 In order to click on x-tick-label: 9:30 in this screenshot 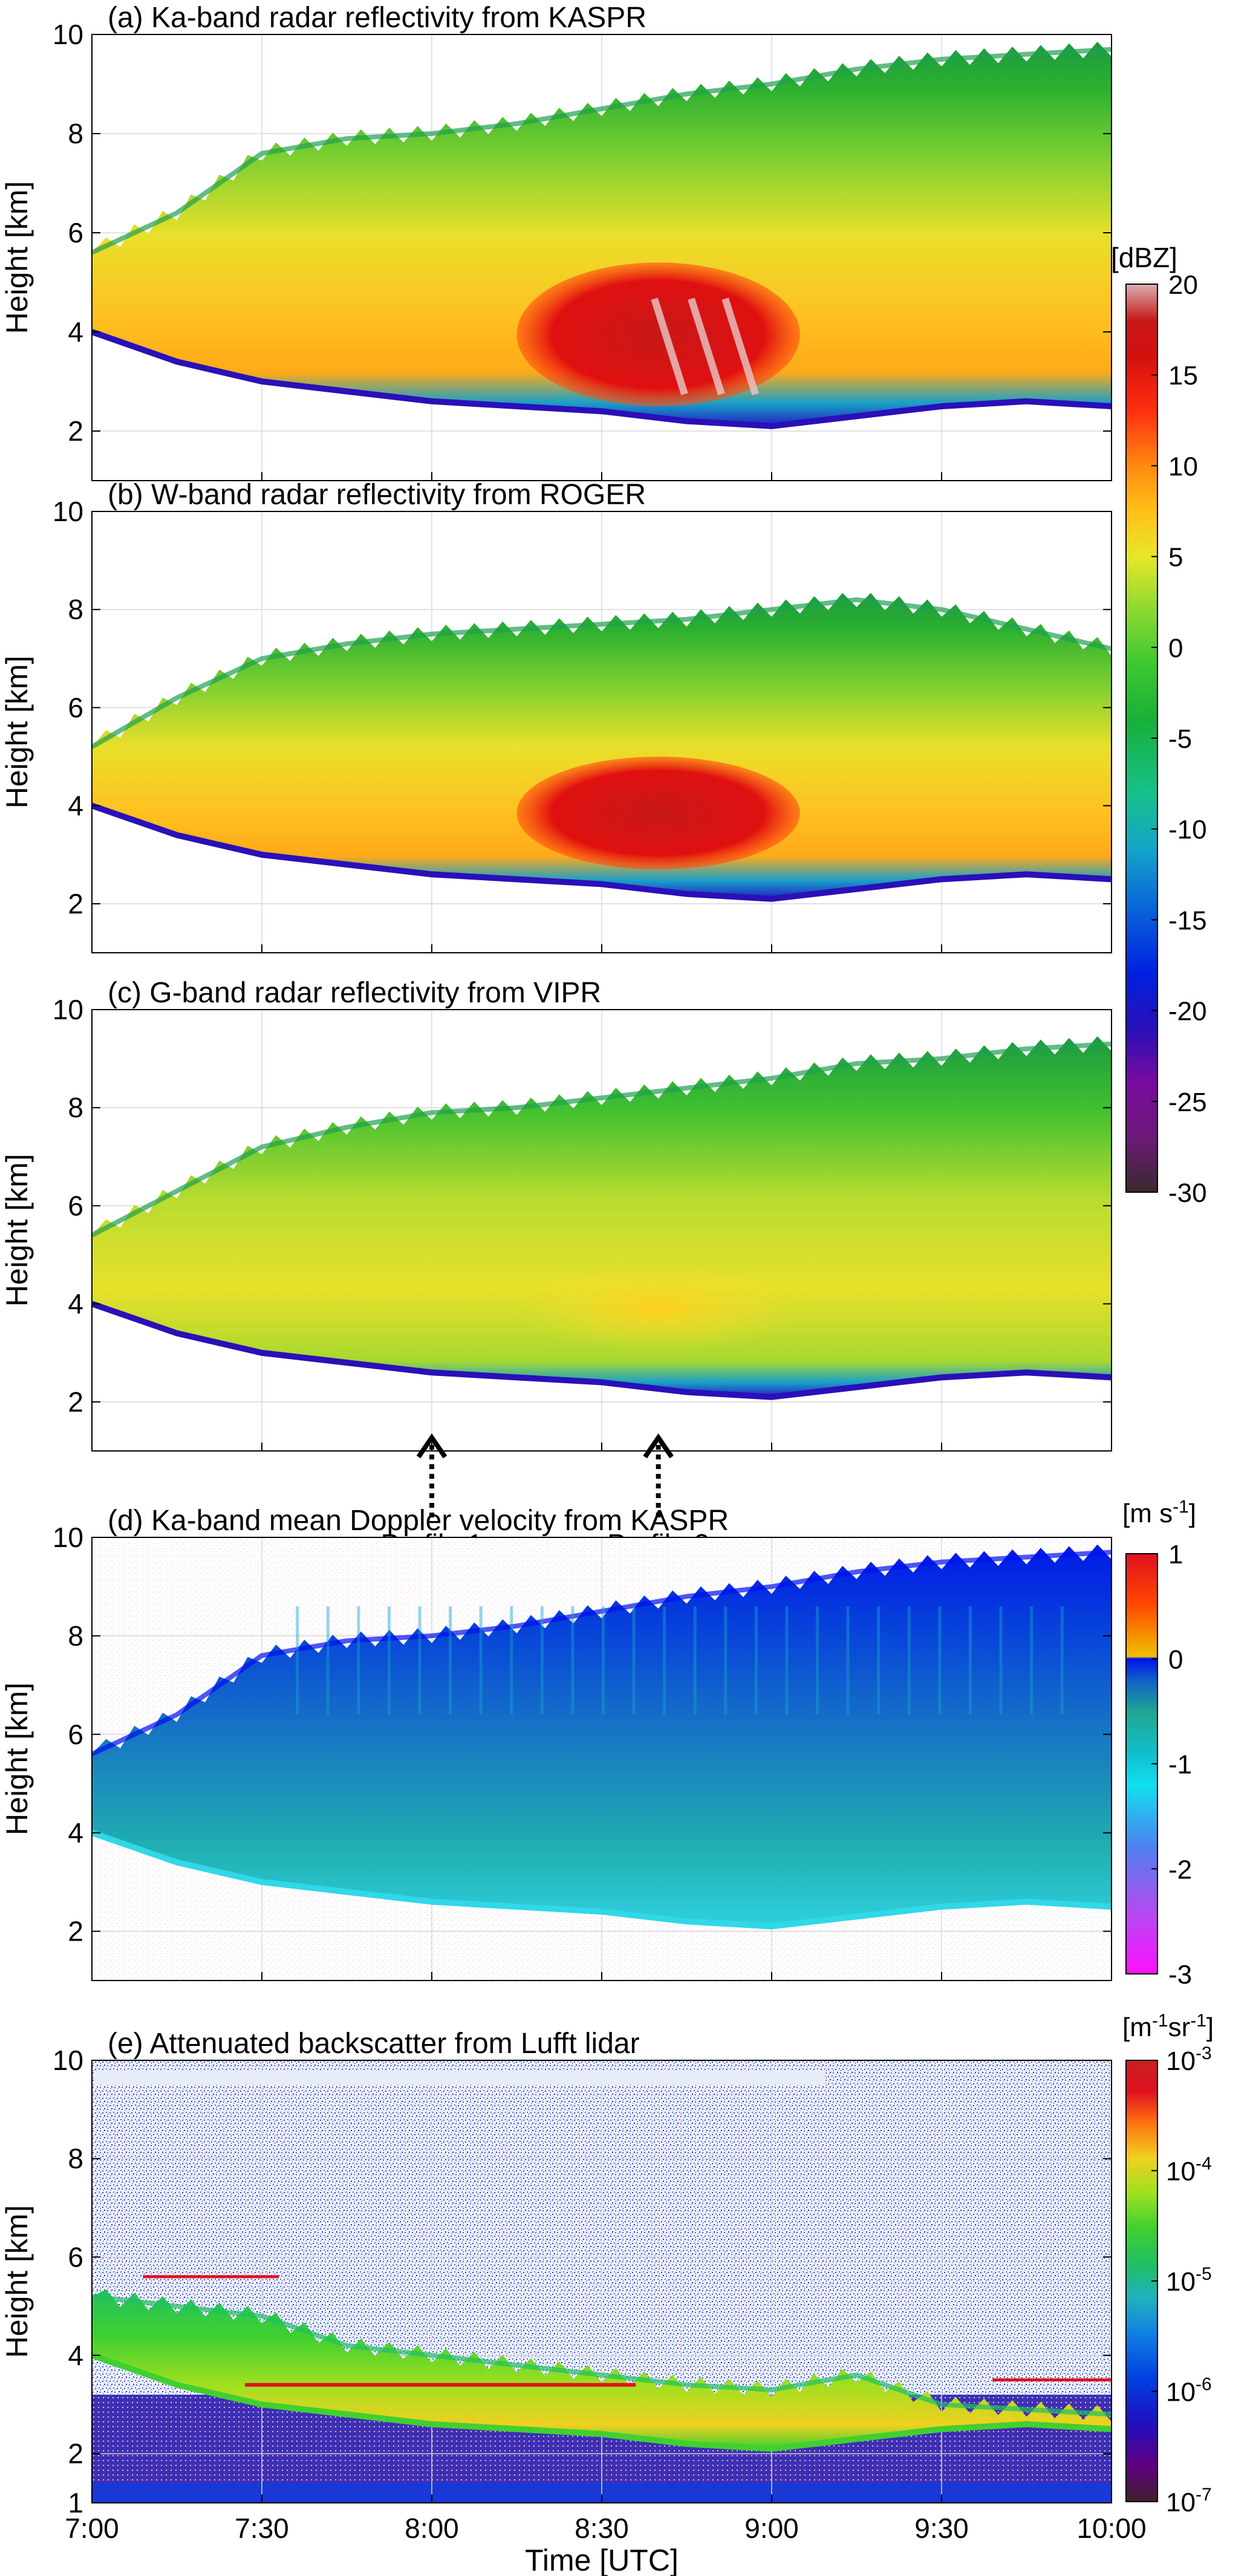, I will do `click(941, 2528)`.